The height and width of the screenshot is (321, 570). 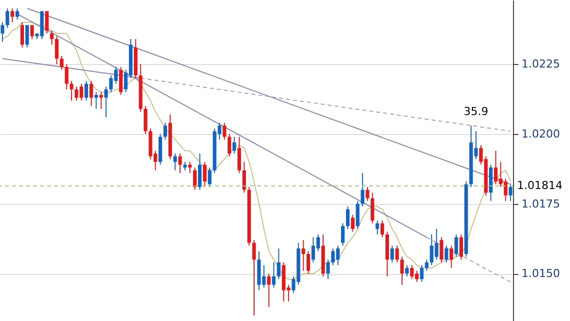 I want to click on y-tick-label: 1.0200, so click(x=541, y=133).